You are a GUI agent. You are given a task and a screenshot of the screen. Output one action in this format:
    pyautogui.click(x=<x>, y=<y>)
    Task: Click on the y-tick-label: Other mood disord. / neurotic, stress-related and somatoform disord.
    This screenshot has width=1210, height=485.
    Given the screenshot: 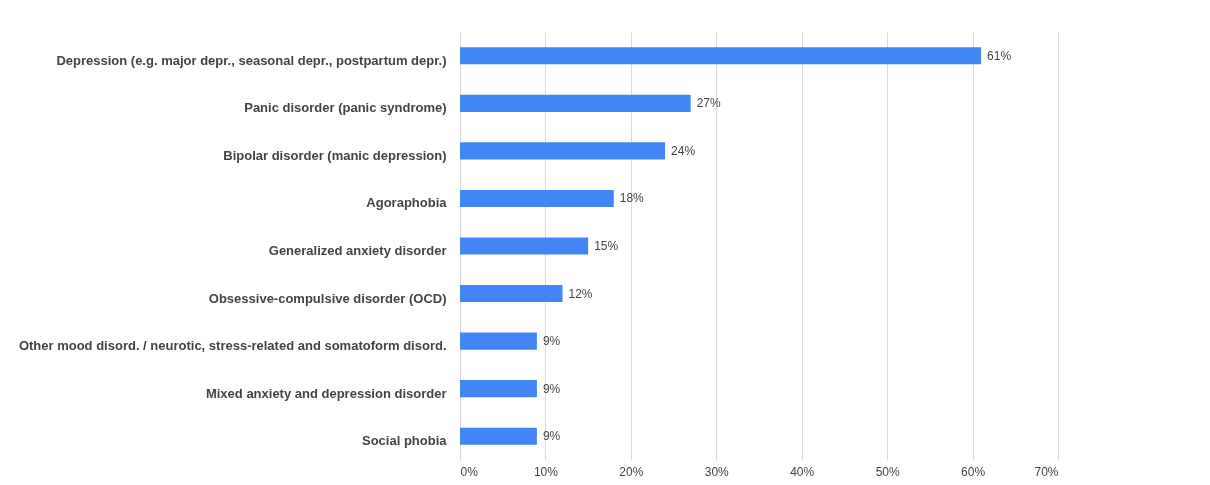 What is the action you would take?
    pyautogui.click(x=232, y=346)
    